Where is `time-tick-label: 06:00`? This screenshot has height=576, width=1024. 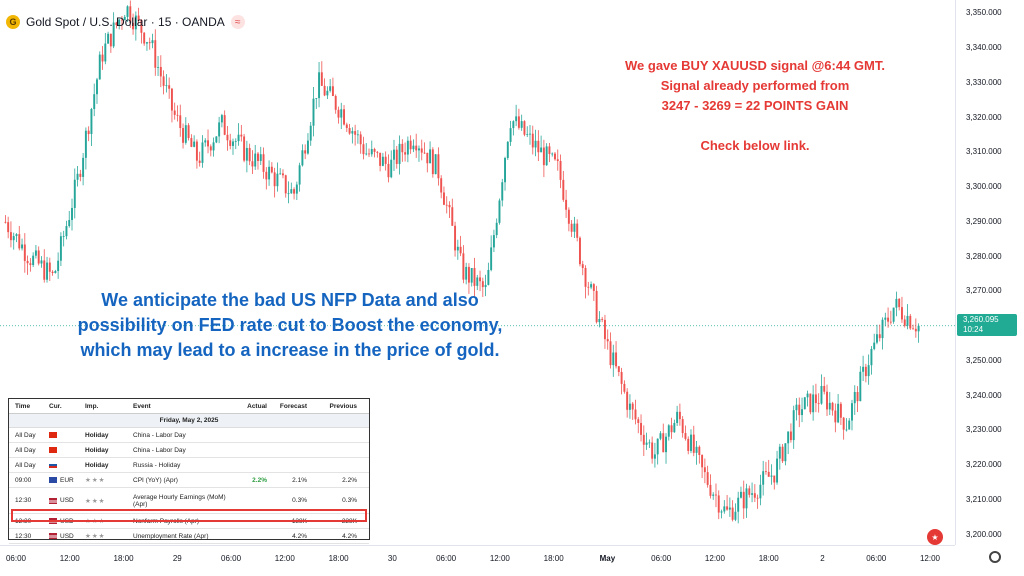 time-tick-label: 06:00 is located at coordinates (661, 558).